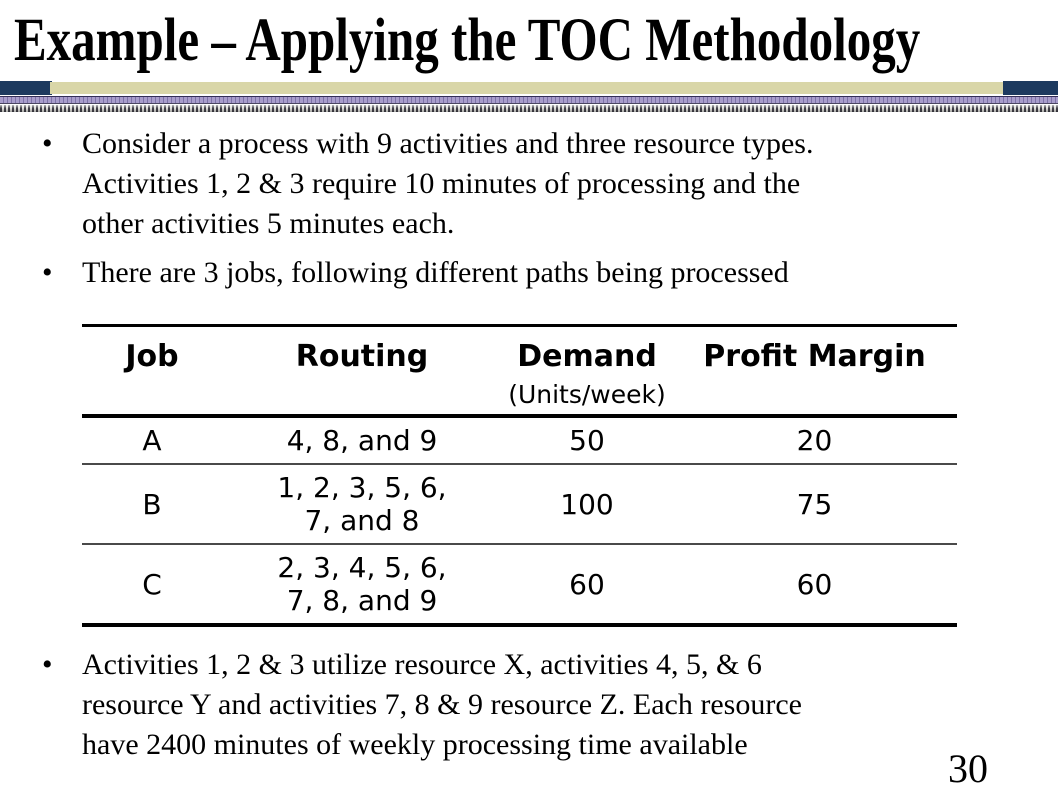 Image resolution: width=1058 pixels, height=794 pixels. I want to click on cell-routing: 1, 2, 3, 5, 6, 7, and 8, so click(362, 504).